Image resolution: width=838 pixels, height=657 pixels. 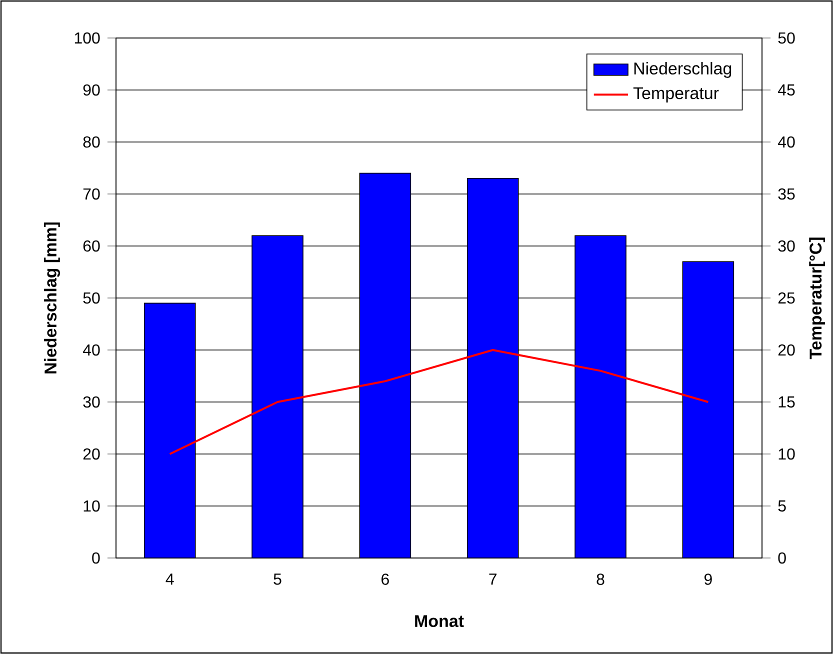 I want to click on y-tick-label: 90, so click(x=91, y=90).